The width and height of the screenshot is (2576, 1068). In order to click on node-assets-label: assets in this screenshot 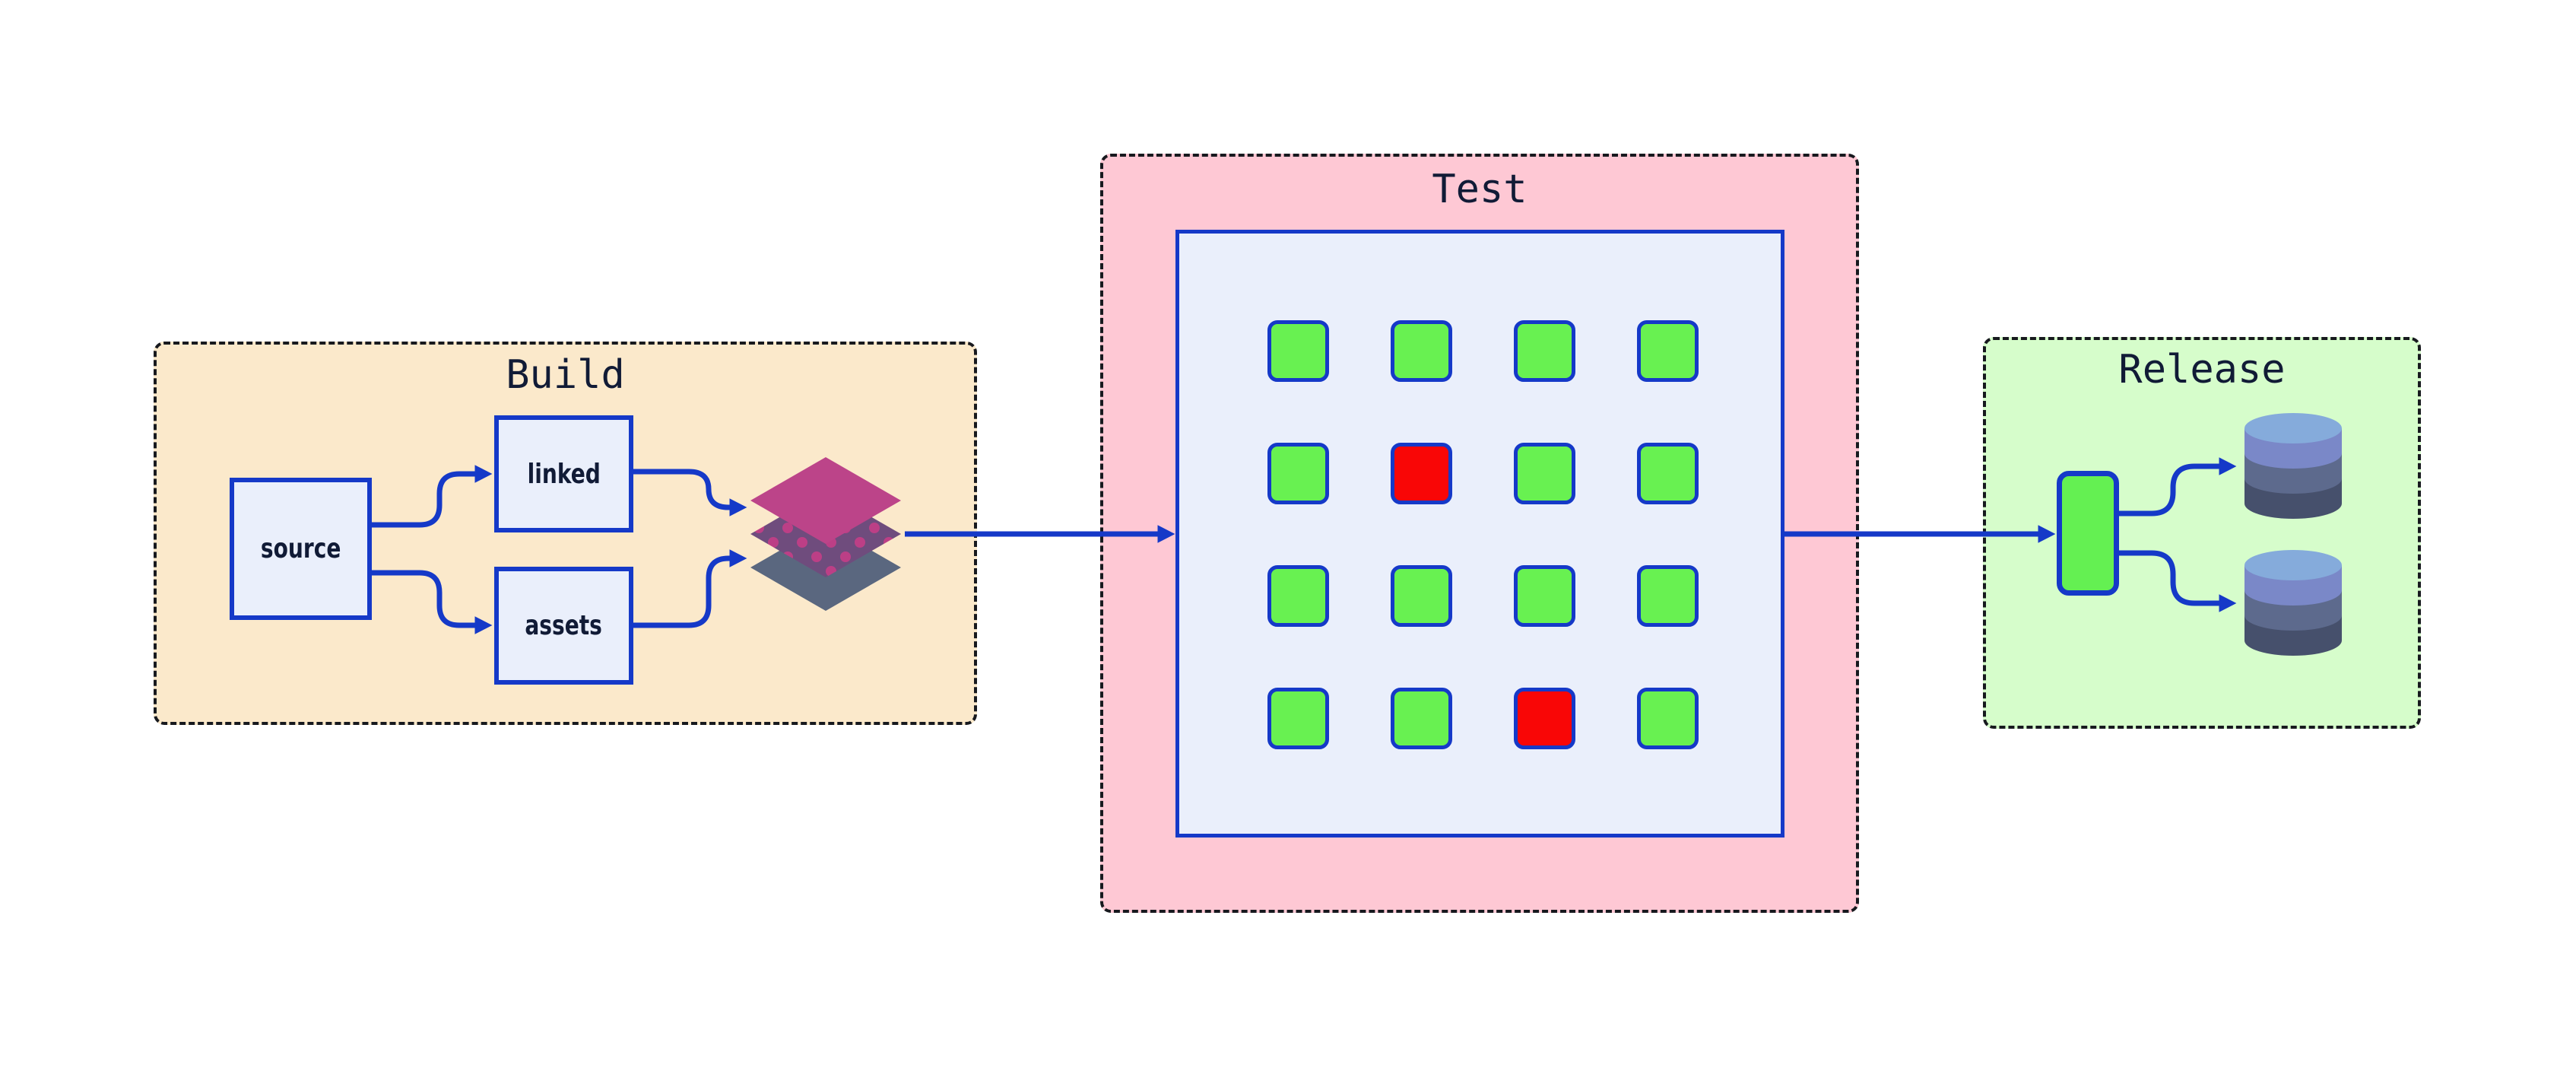, I will do `click(564, 625)`.